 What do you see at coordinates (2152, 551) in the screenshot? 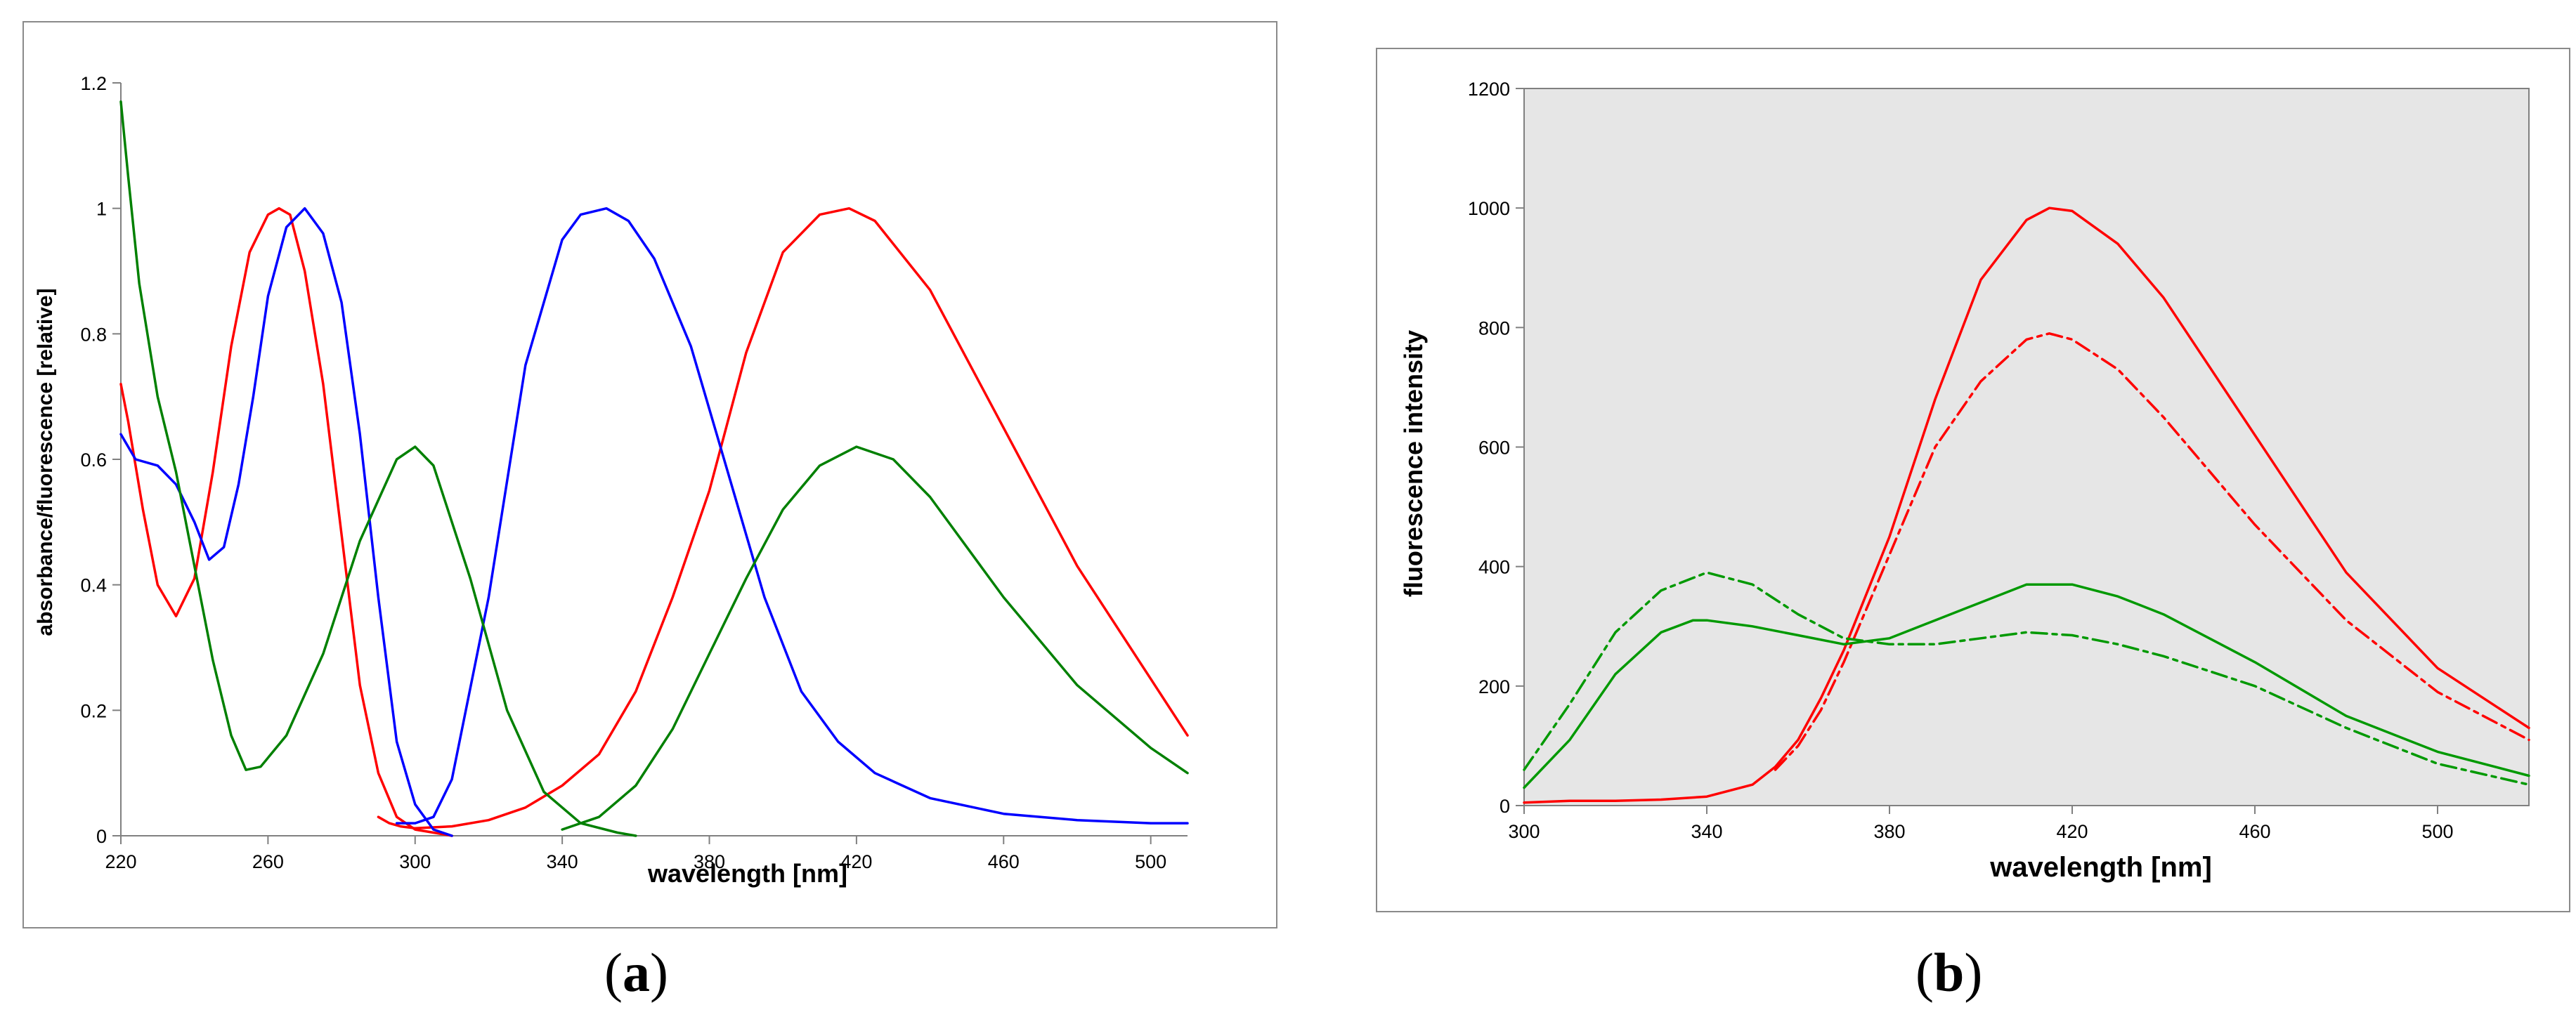
I see `series-line-red-dashed` at bounding box center [2152, 551].